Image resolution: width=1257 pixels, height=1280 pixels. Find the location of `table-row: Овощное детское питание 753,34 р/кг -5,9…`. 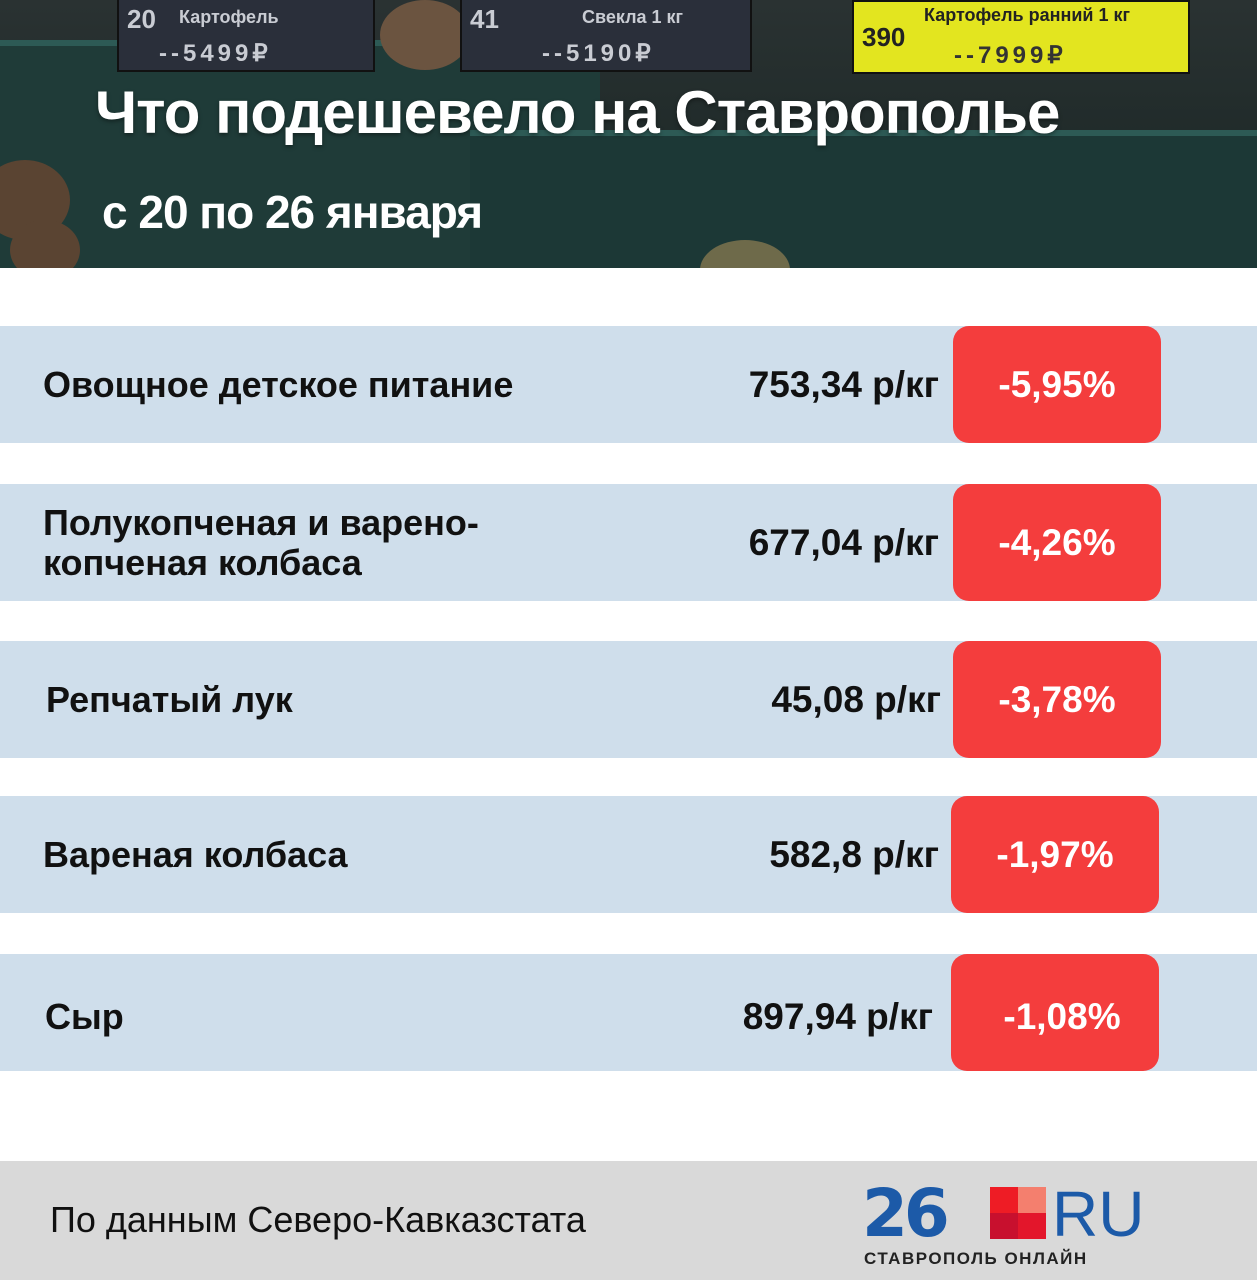

table-row: Овощное детское питание 753,34 р/кг -5,9… is located at coordinates (628, 384).